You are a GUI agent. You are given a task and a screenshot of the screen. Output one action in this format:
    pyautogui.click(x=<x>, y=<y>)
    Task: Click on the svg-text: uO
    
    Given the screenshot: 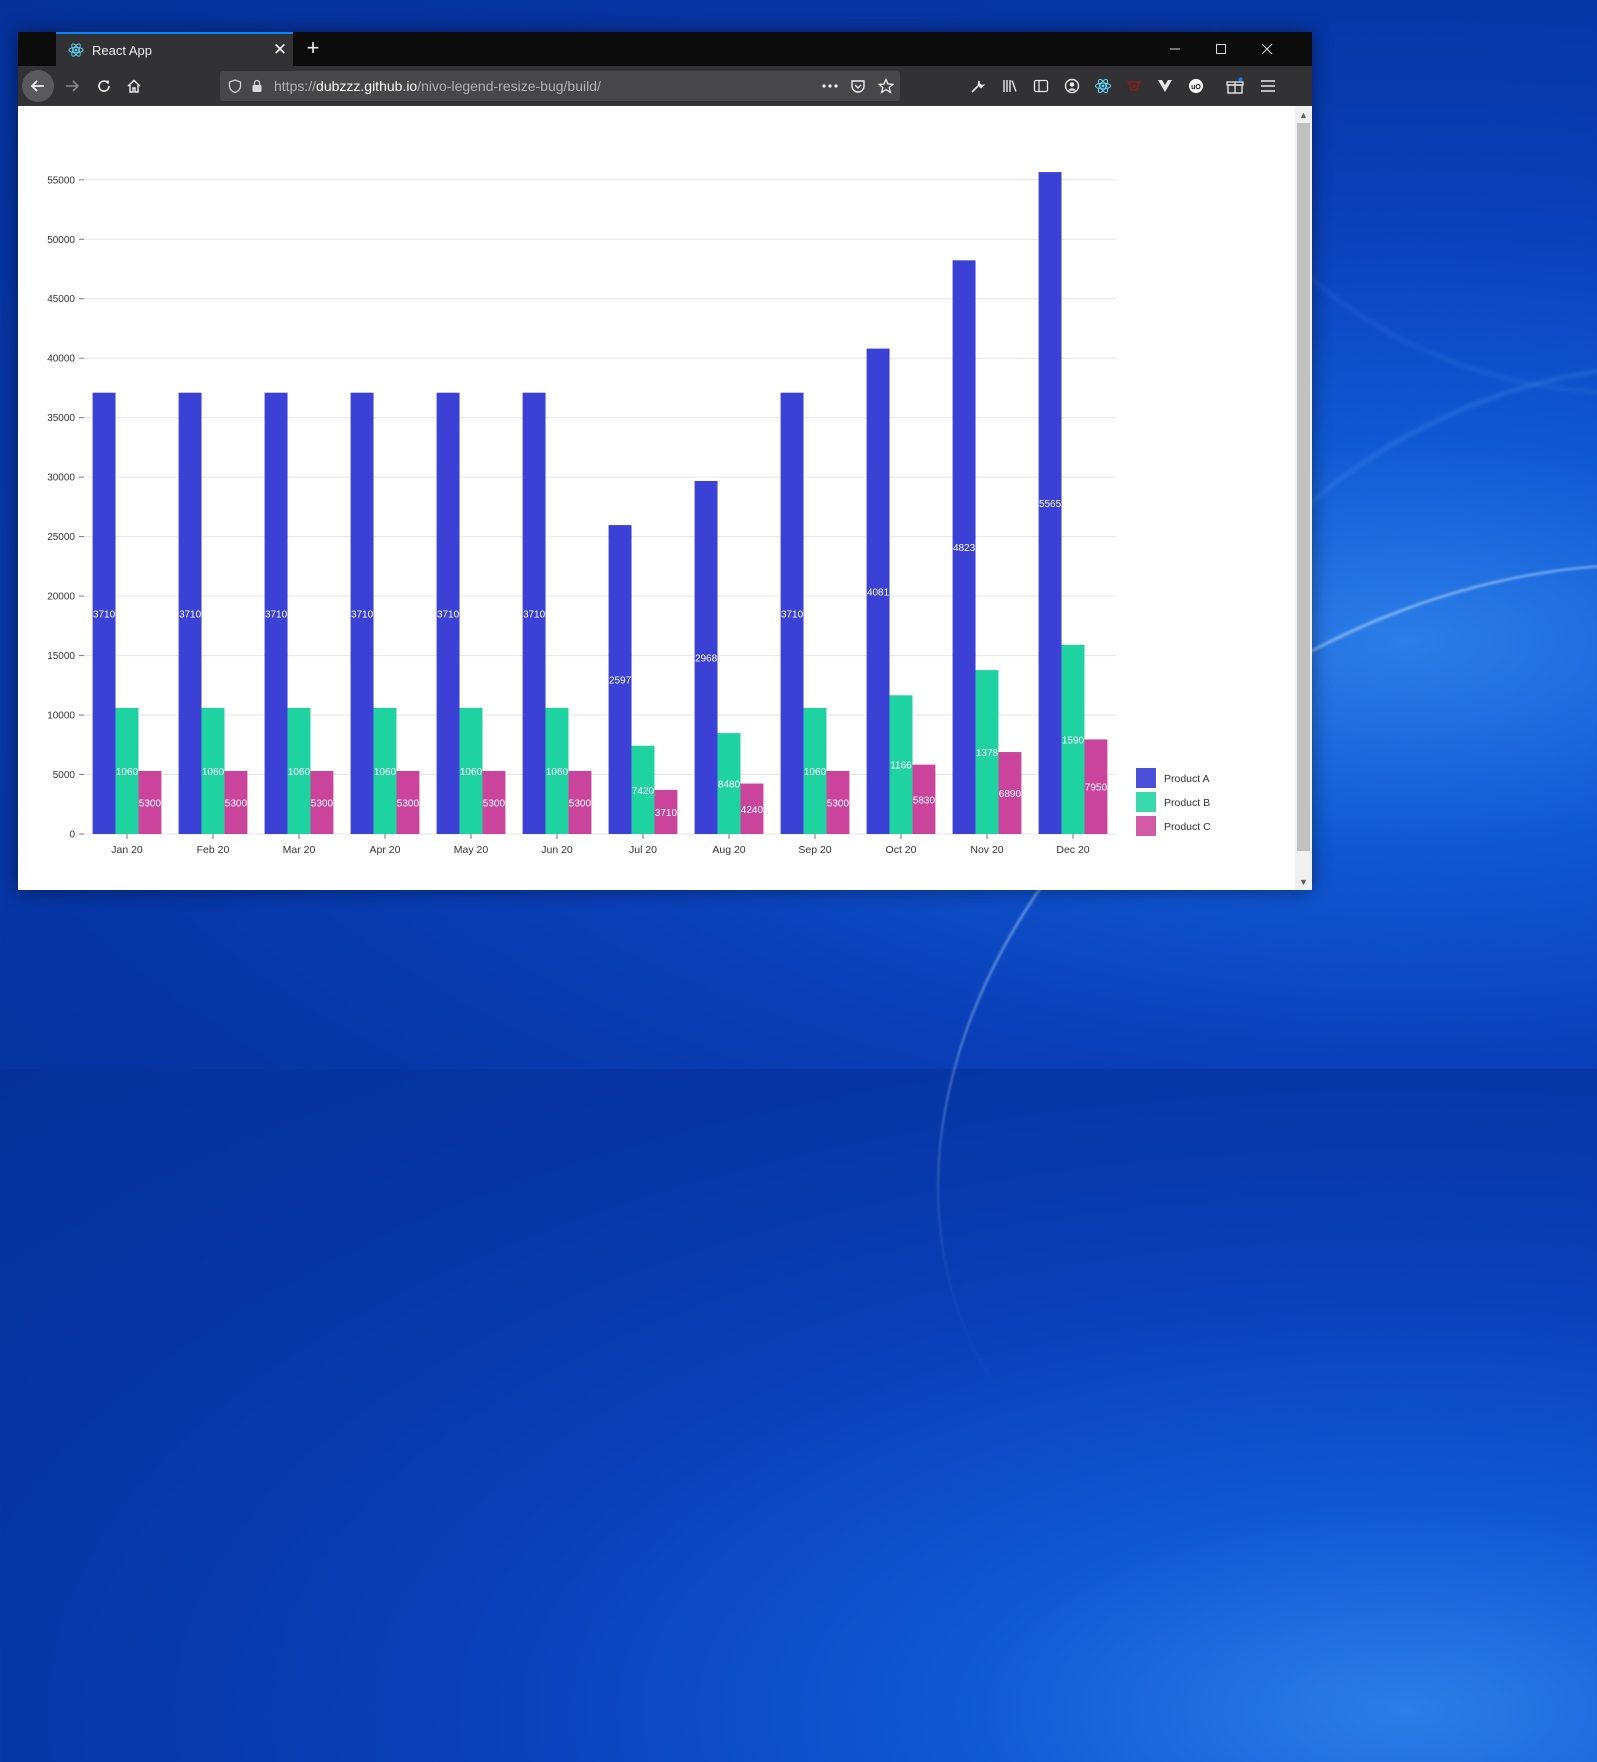 What is the action you would take?
    pyautogui.click(x=1196, y=87)
    